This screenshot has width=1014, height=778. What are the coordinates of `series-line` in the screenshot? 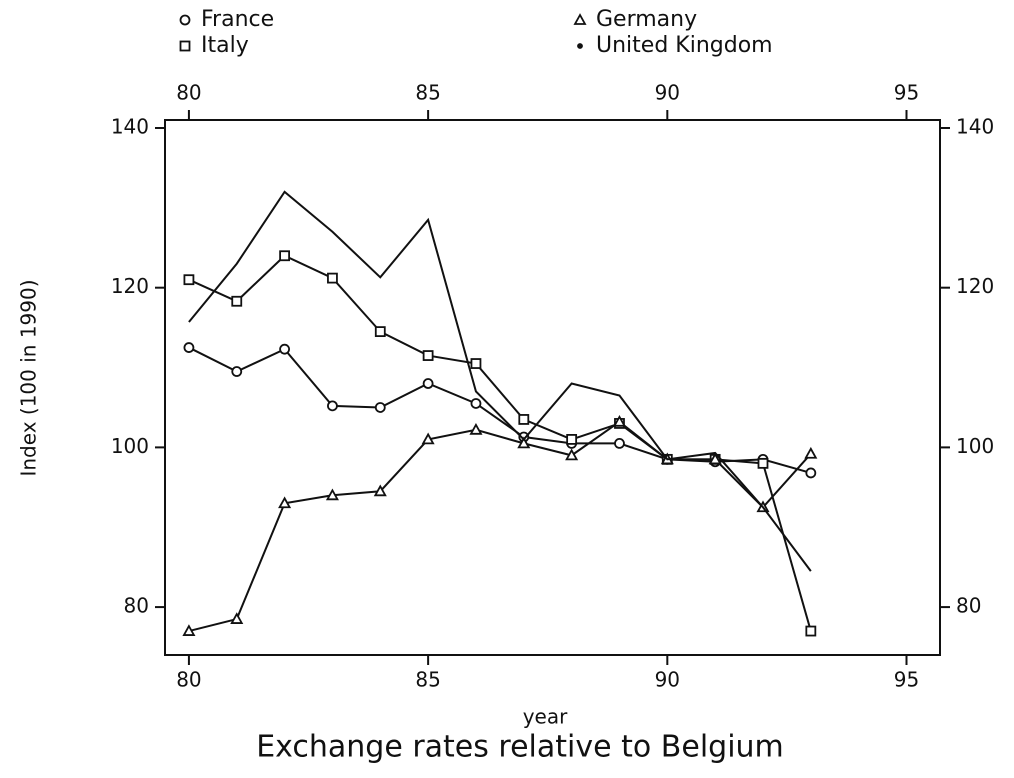 It's located at (500, 410).